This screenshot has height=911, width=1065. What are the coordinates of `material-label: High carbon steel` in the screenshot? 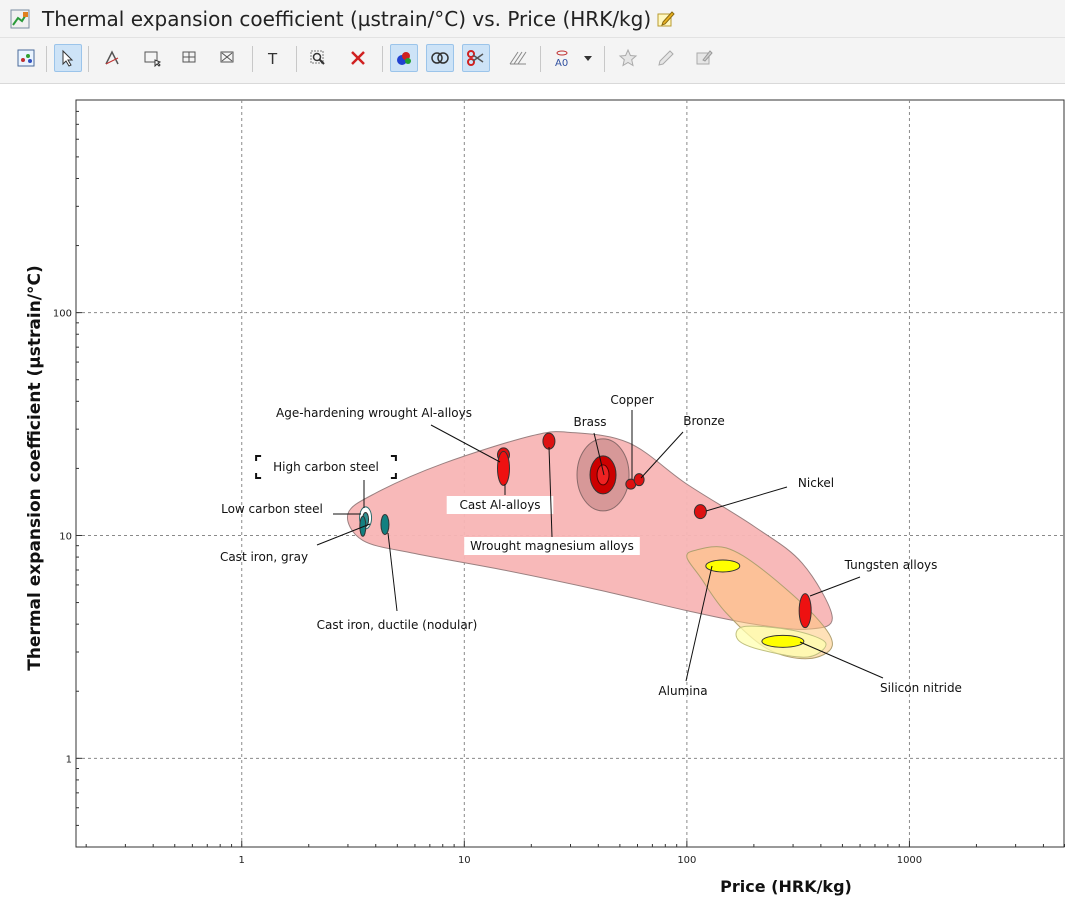 It's located at (326, 467).